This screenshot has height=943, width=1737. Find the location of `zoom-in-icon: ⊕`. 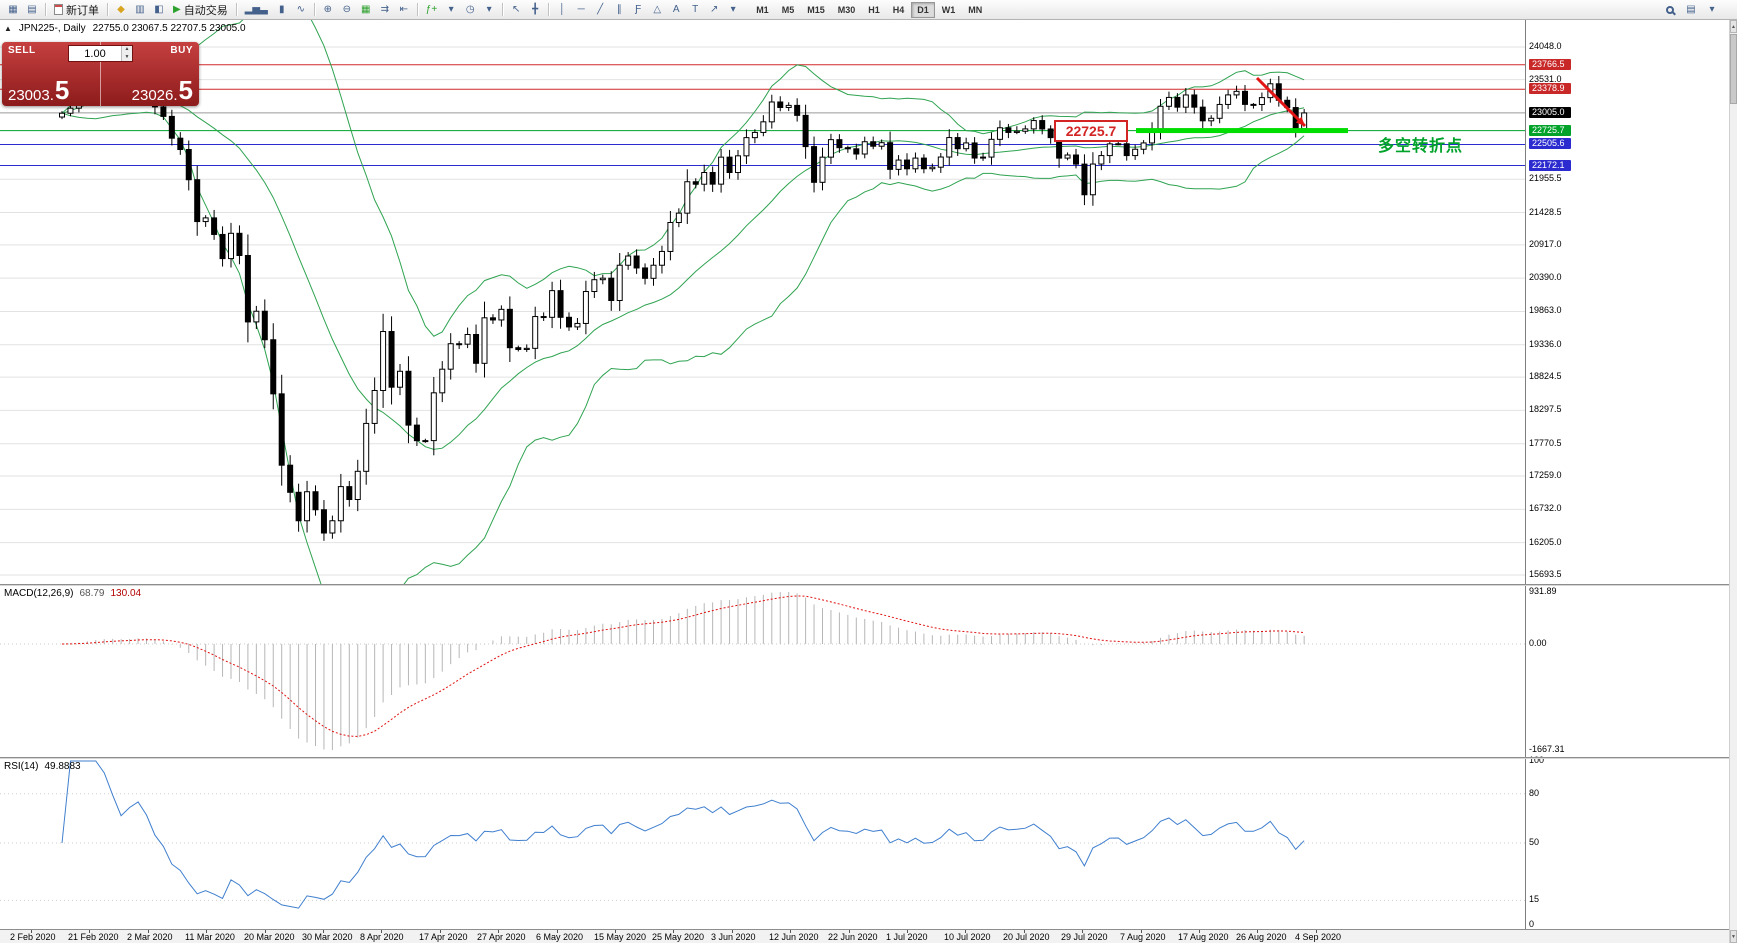

zoom-in-icon: ⊕ is located at coordinates (328, 9).